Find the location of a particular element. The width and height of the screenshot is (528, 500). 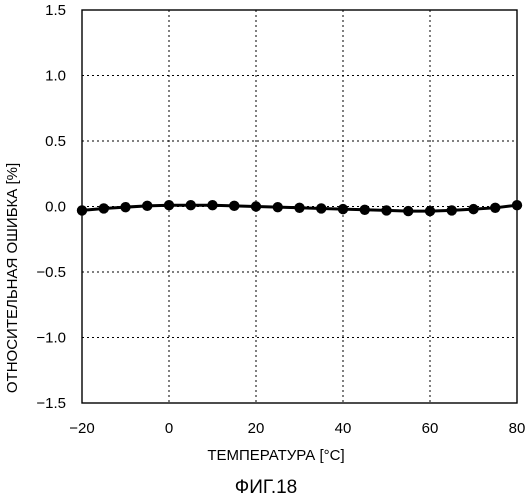

x-axis-title: ТЕМПЕРАТУРА [°C] is located at coordinates (275, 455).